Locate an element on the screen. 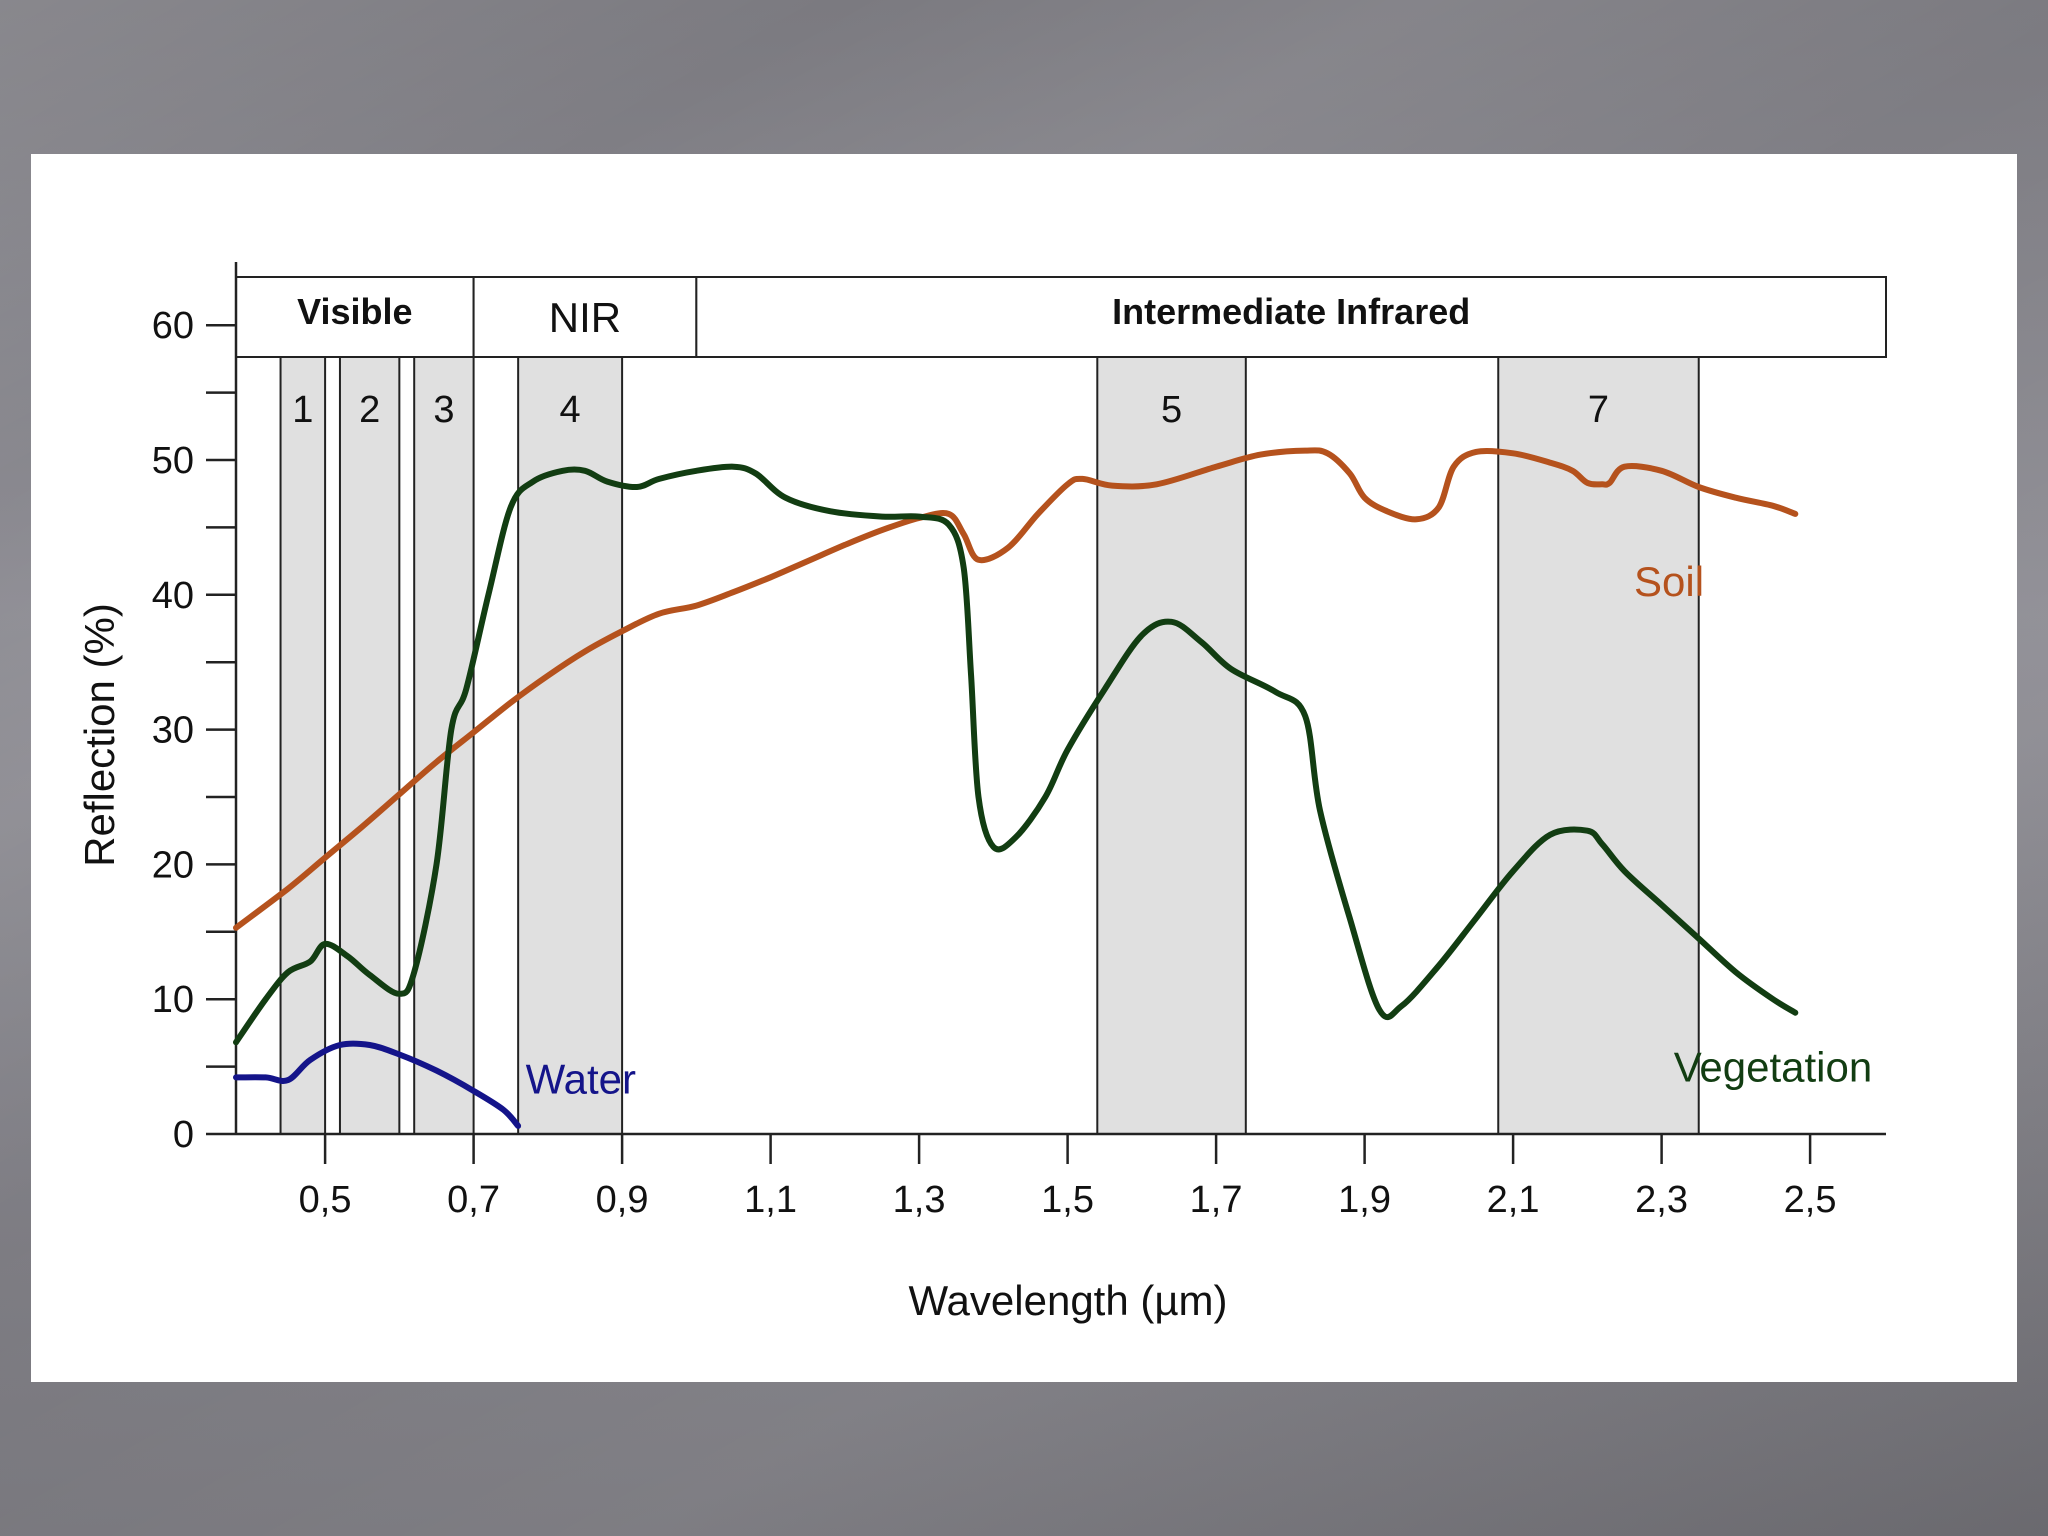  y-tick-label: 0 is located at coordinates (183, 1135).